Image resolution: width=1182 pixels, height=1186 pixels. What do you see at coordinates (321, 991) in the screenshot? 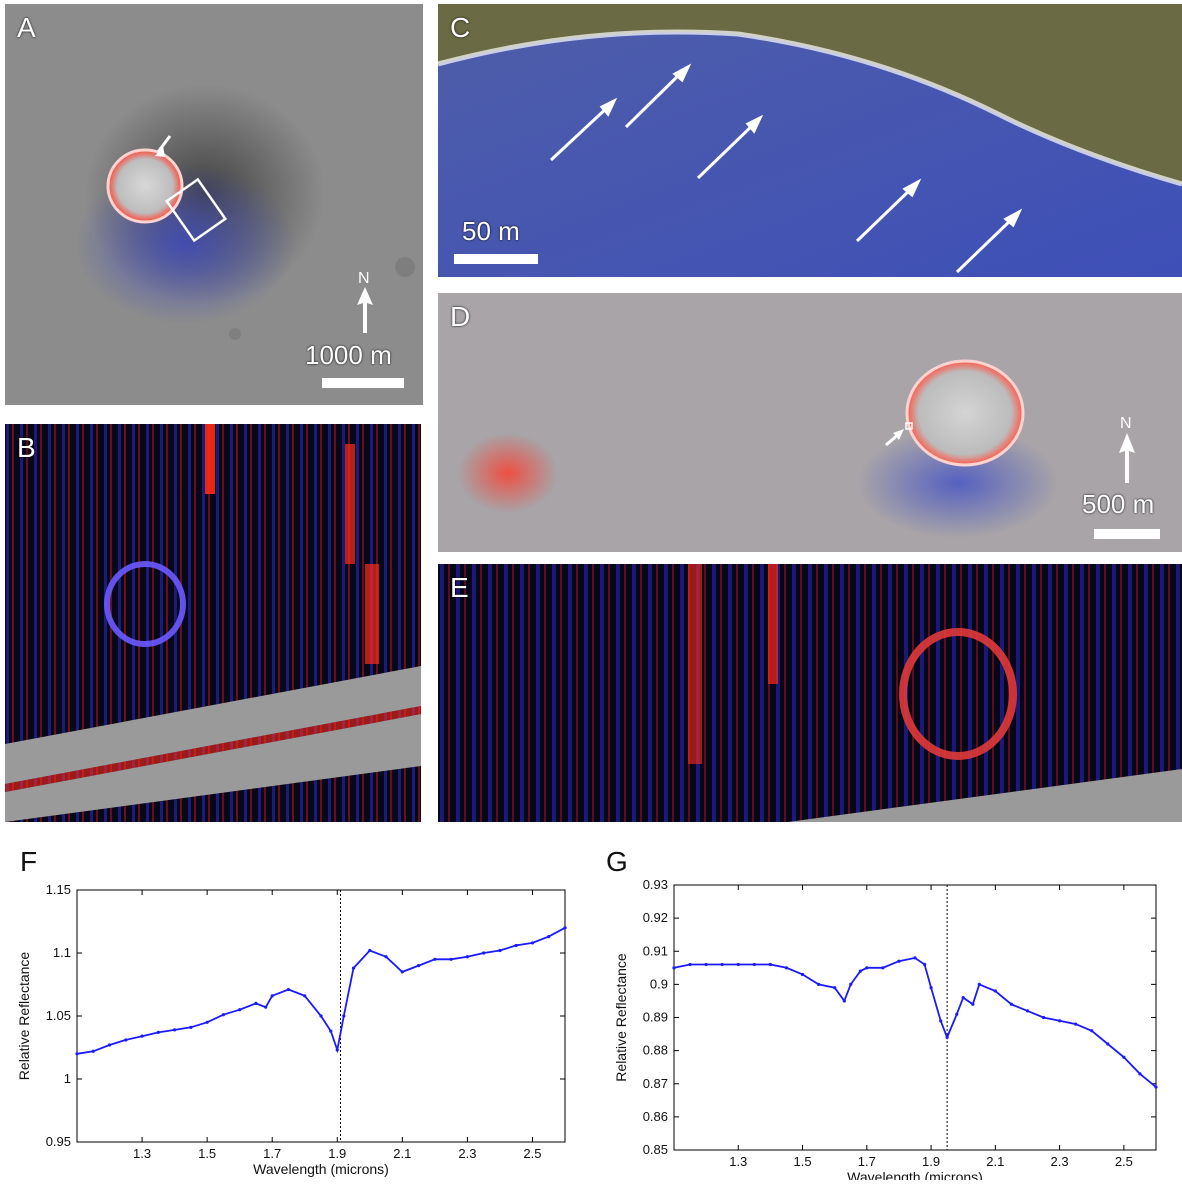
I see `spectrum-line` at bounding box center [321, 991].